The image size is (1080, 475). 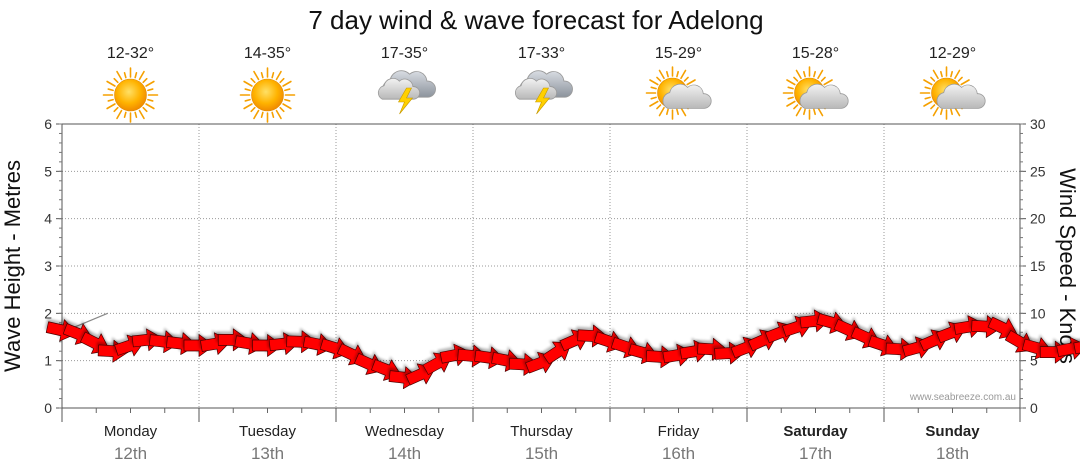 What do you see at coordinates (1038, 171) in the screenshot?
I see `right-tick-label: 25` at bounding box center [1038, 171].